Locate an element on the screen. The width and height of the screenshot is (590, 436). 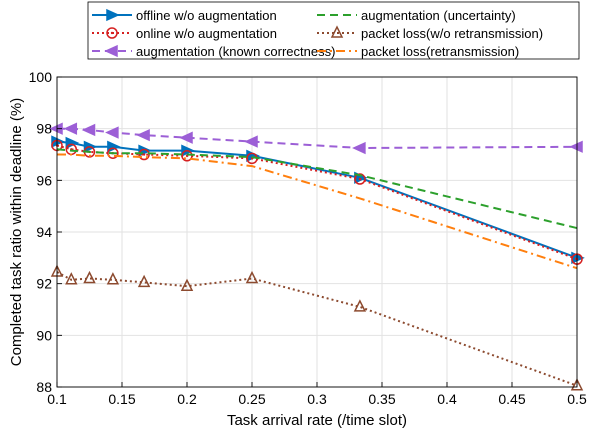
legend-marker-packet-loss-w-o-retransmission is located at coordinates (337, 31).